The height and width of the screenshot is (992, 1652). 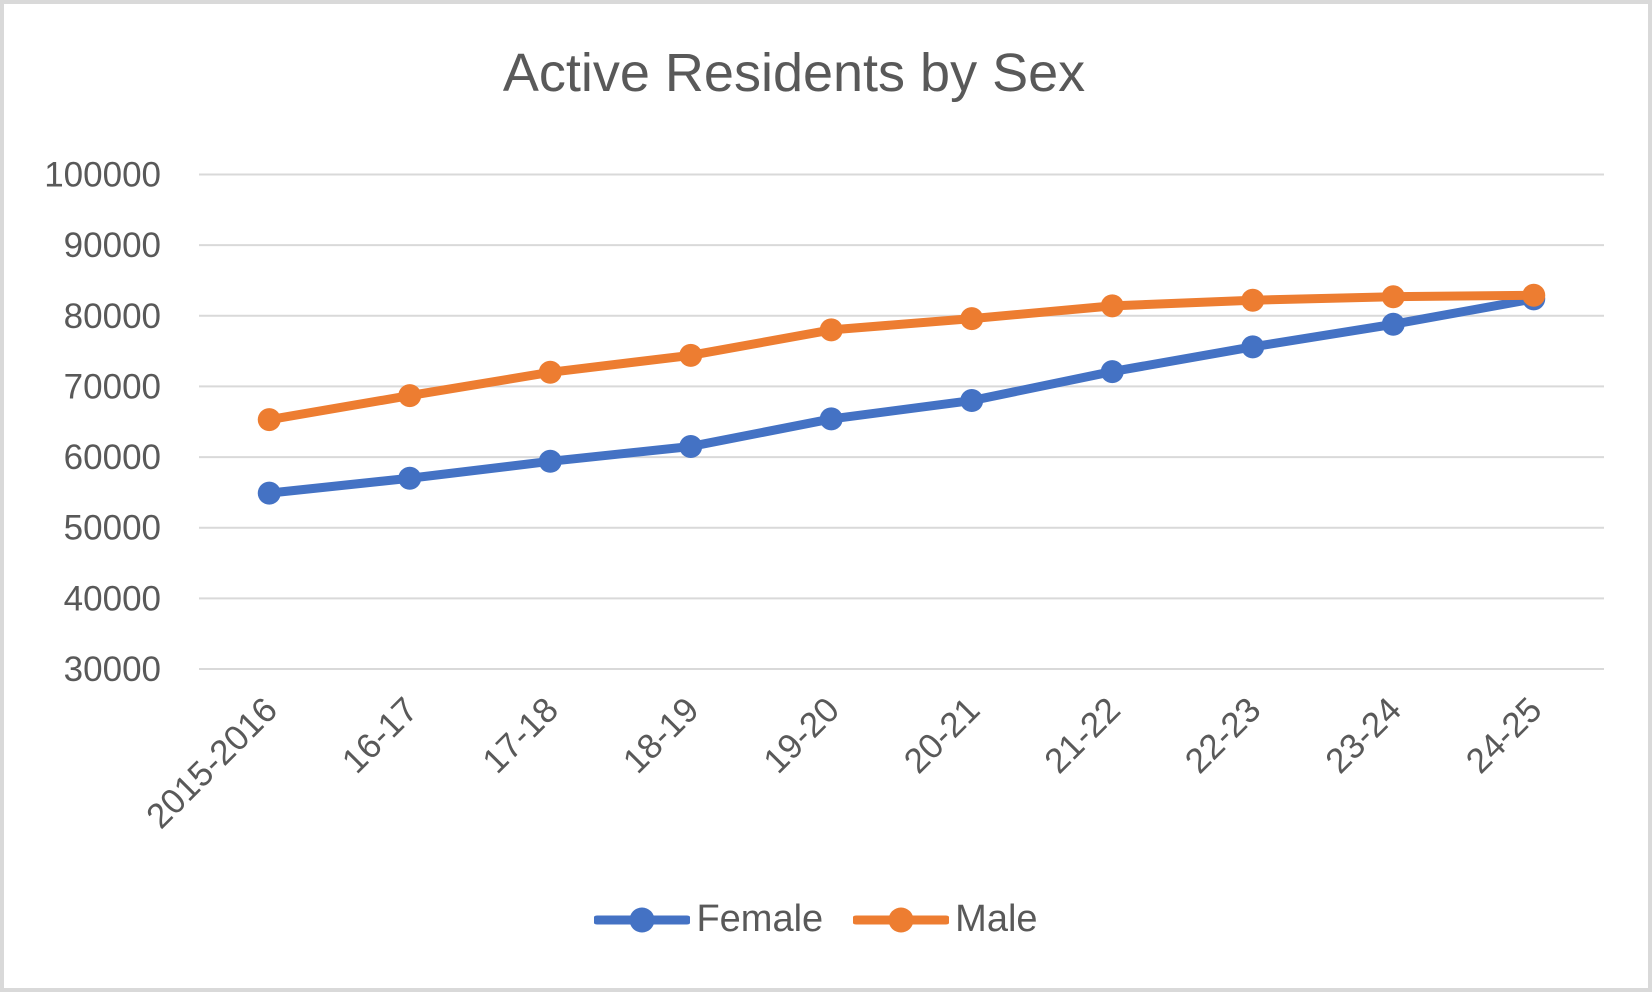 I want to click on legend-label-male: Male, so click(x=996, y=919).